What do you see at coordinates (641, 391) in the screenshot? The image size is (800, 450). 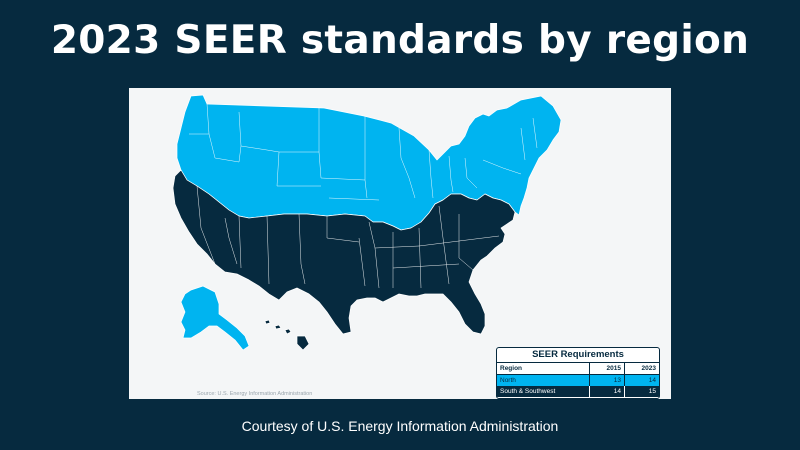 I see `seer-2023-value: 15` at bounding box center [641, 391].